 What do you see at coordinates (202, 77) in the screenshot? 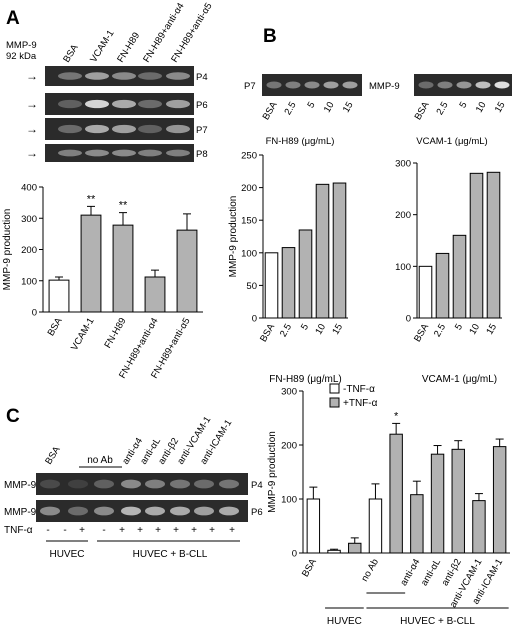
I see `a-blot-row-label: P4` at bounding box center [202, 77].